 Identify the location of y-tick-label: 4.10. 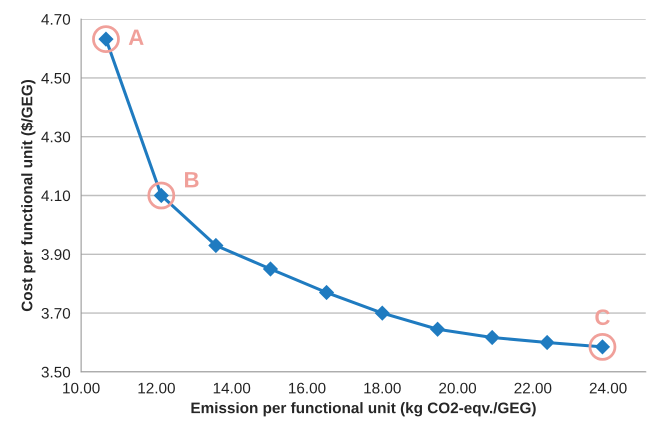
(55, 196).